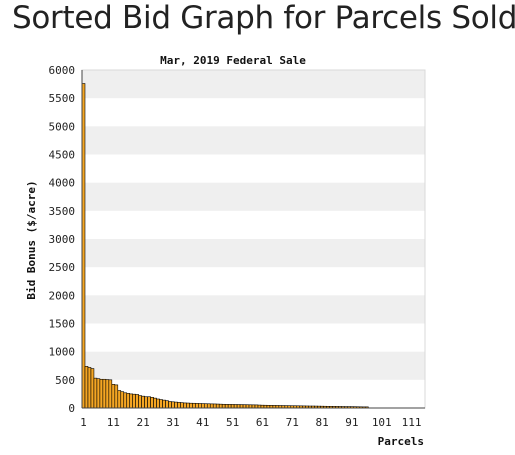  I want to click on y-tick-label: 6000, so click(62, 70).